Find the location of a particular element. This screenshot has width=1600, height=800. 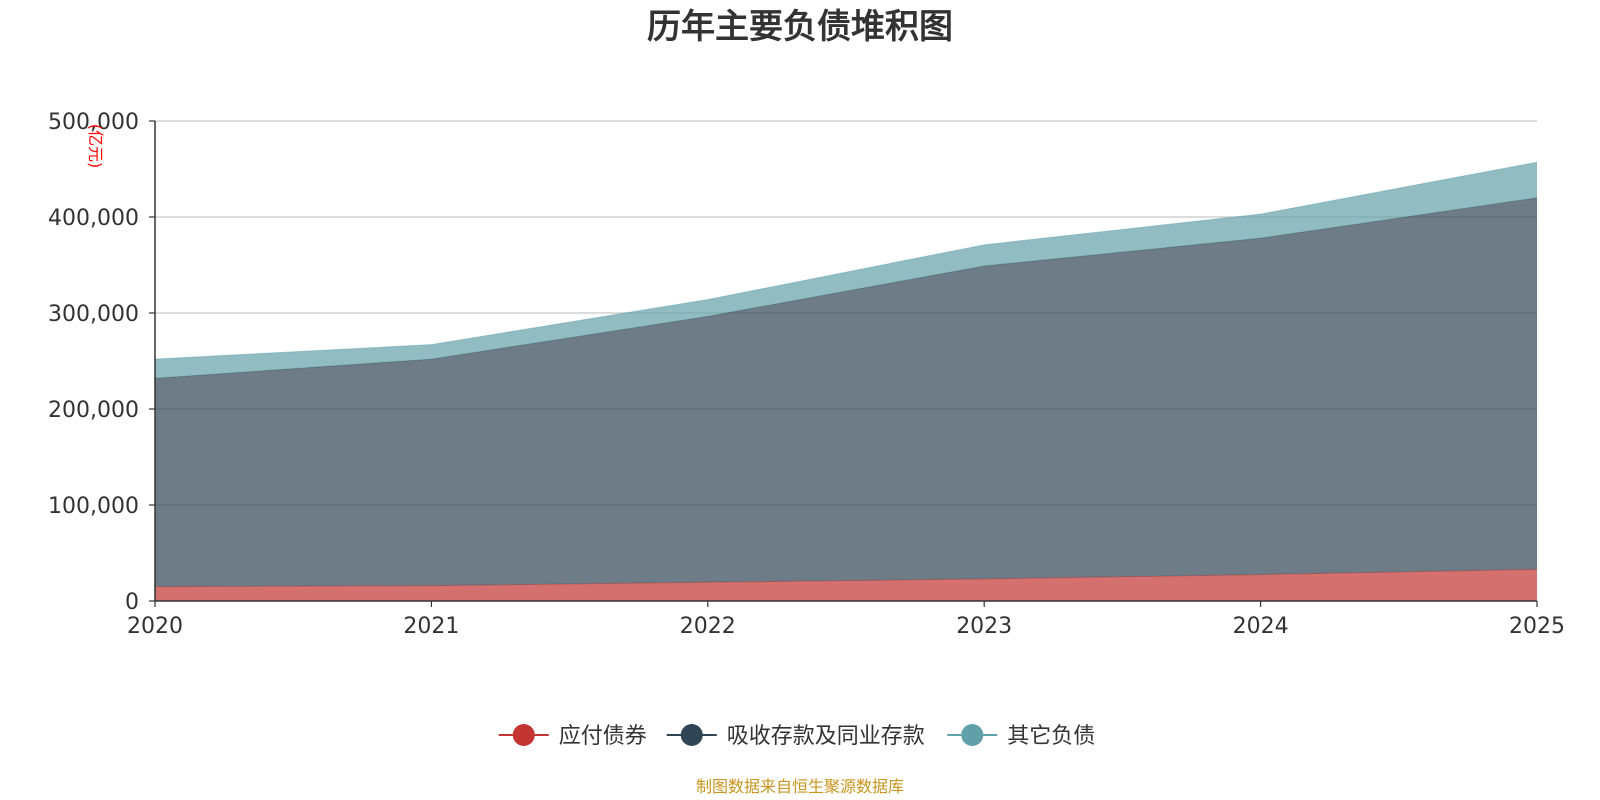

x-tick-label: 2022 is located at coordinates (708, 626).